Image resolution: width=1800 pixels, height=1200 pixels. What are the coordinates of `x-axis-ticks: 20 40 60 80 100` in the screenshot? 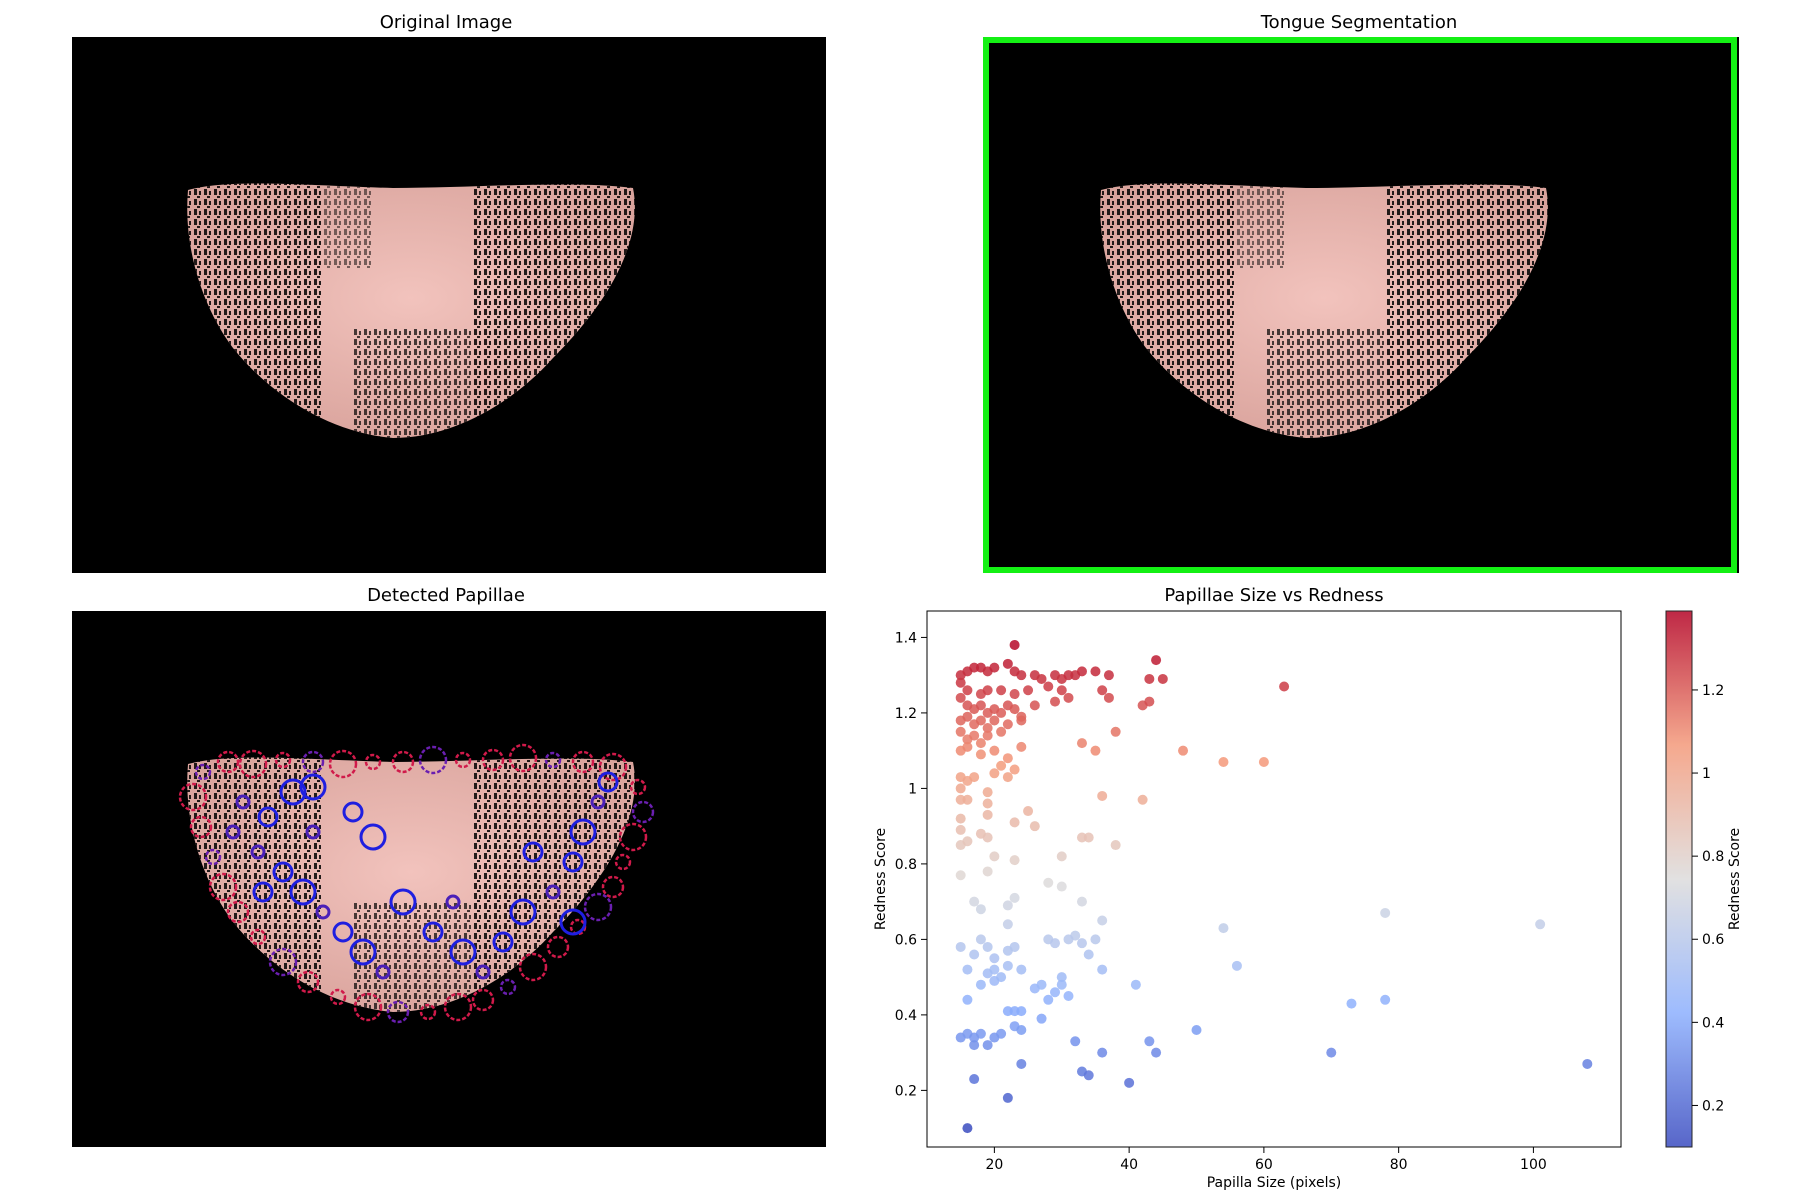 It's located at (1266, 1160).